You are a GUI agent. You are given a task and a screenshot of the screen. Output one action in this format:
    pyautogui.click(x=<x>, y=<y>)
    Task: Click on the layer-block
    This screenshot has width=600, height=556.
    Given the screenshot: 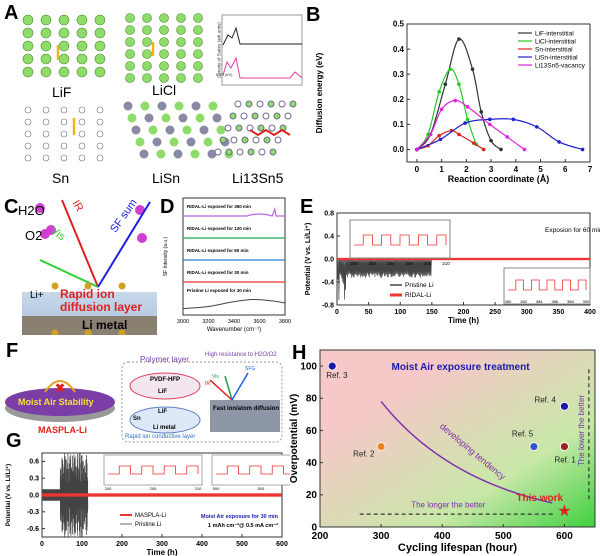 What is the action you would take?
    pyautogui.click(x=245, y=416)
    